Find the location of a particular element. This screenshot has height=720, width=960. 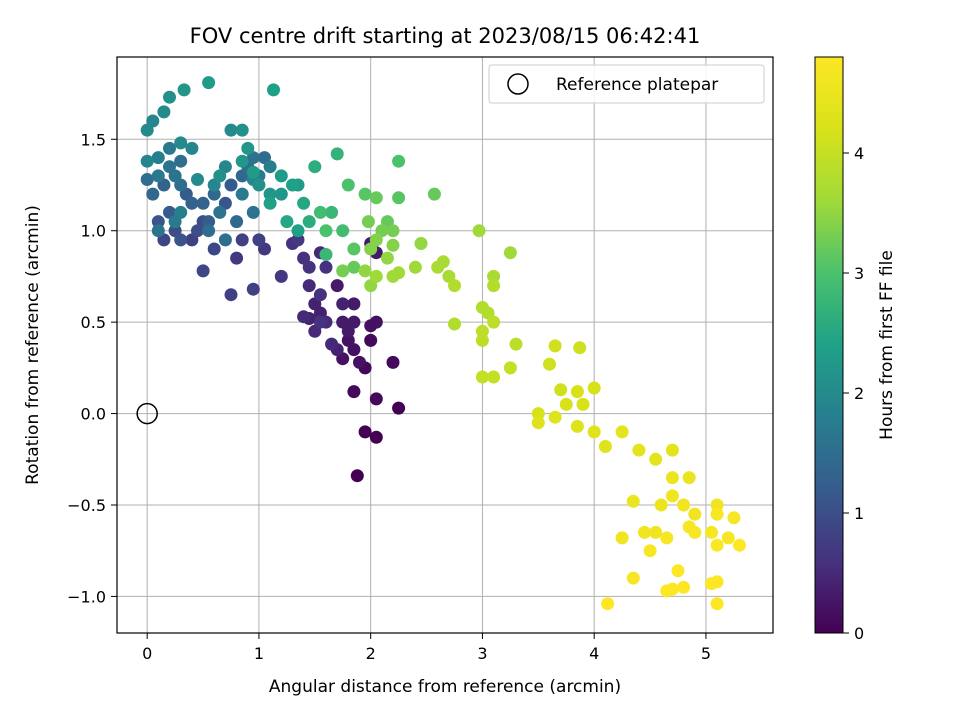

colorbar-tick-label: 4 is located at coordinates (859, 153).